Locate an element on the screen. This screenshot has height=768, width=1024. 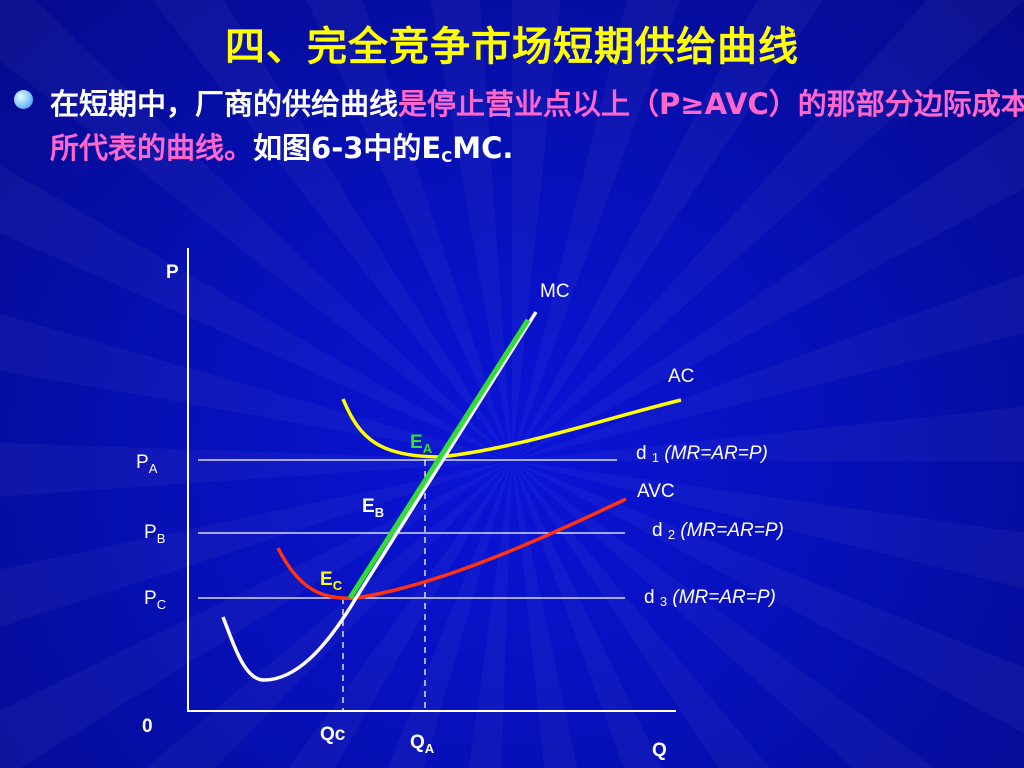
origin-label: 0 is located at coordinates (147, 726).